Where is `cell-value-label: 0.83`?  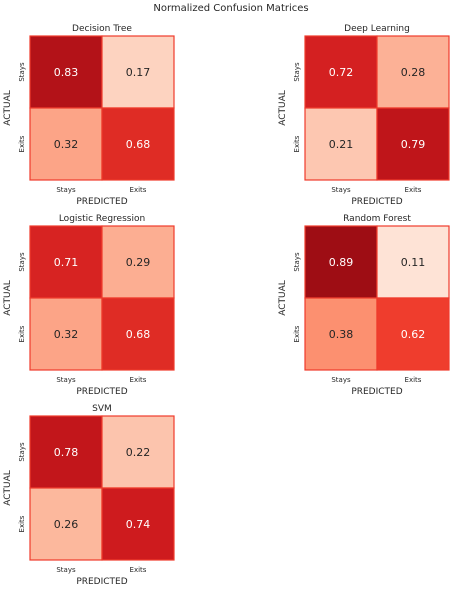
cell-value-label: 0.83 is located at coordinates (66, 72).